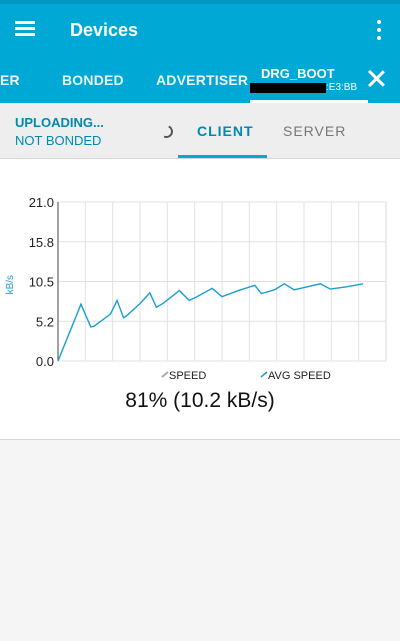  Describe the element at coordinates (41, 282) in the screenshot. I see `y-tick-label: 10.5` at that location.